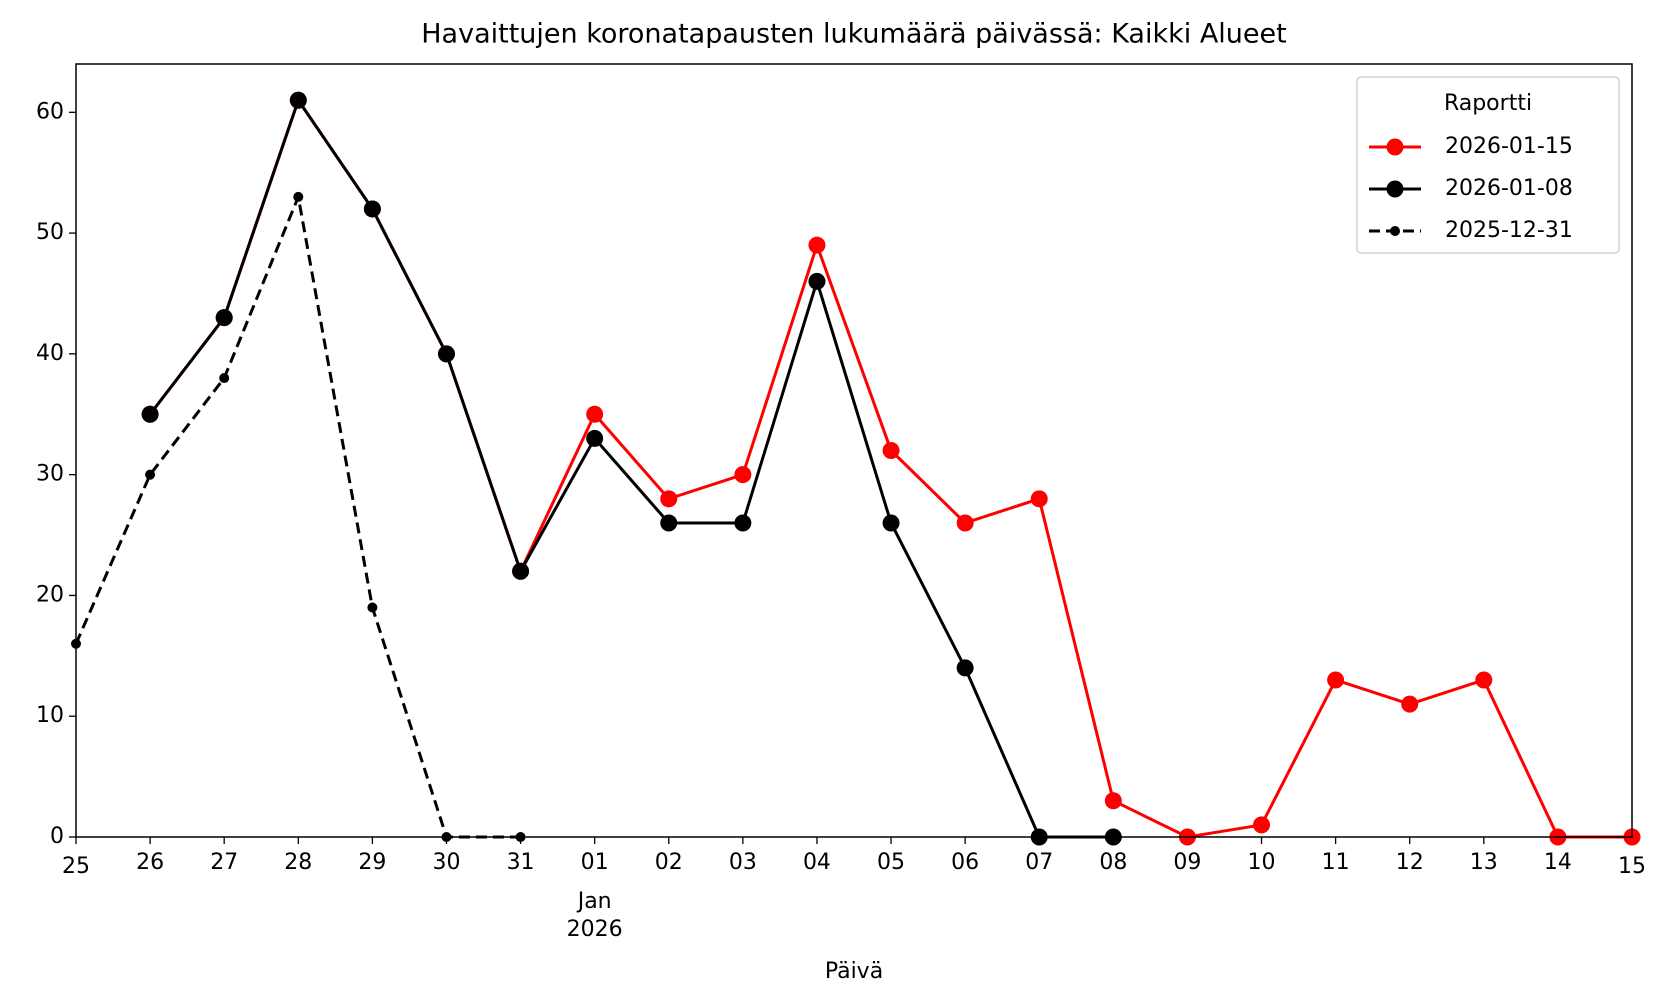  Describe the element at coordinates (891, 862) in the screenshot. I see `x-tick-label: 05` at that location.